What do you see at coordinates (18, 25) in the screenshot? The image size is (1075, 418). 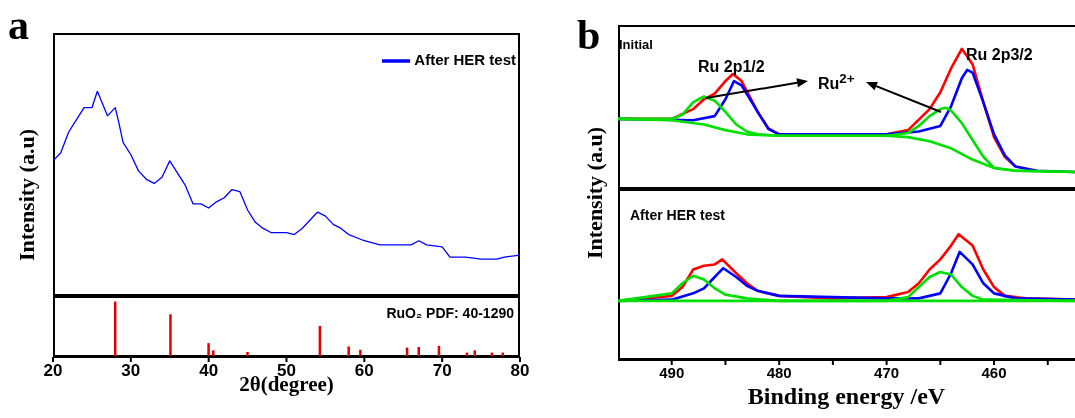 I see `text: a` at bounding box center [18, 25].